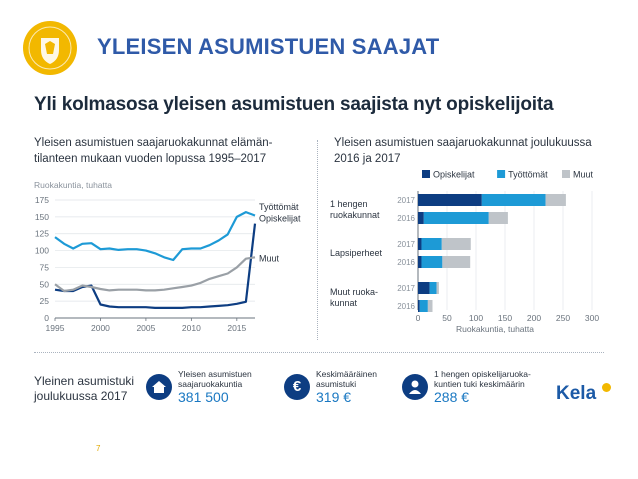  I want to click on kela-logo-text: Kela, so click(576, 393).